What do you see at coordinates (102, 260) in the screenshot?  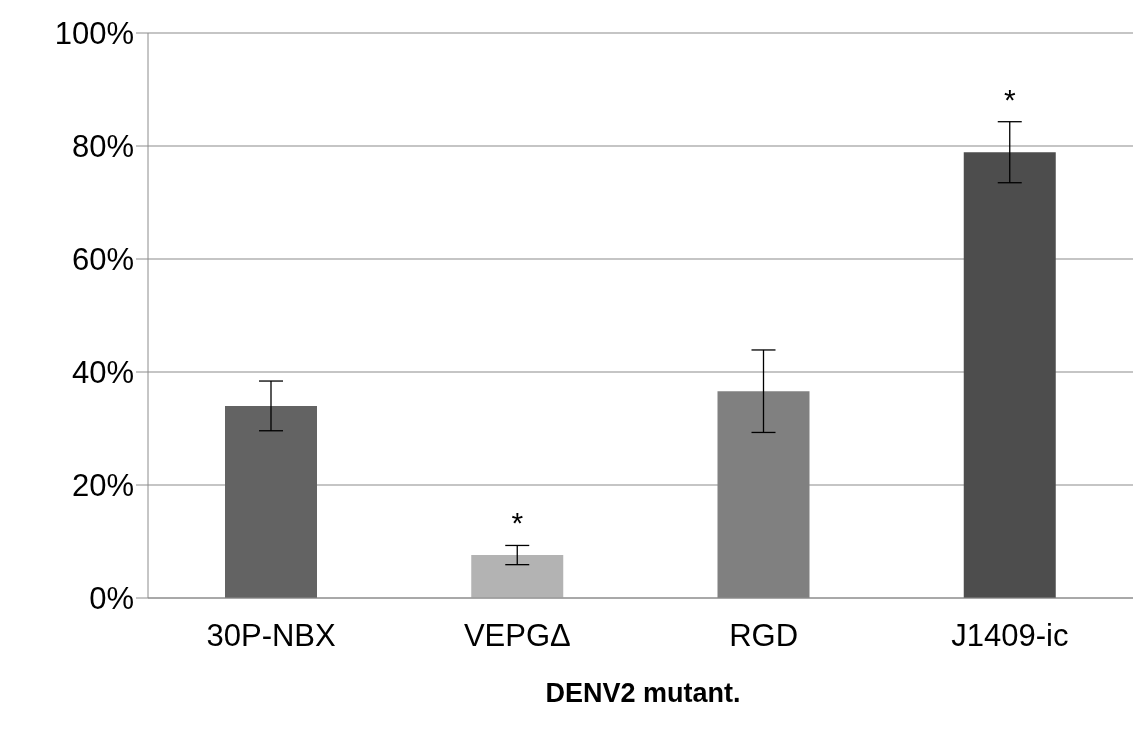 I see `y-tick-label: 60%` at bounding box center [102, 260].